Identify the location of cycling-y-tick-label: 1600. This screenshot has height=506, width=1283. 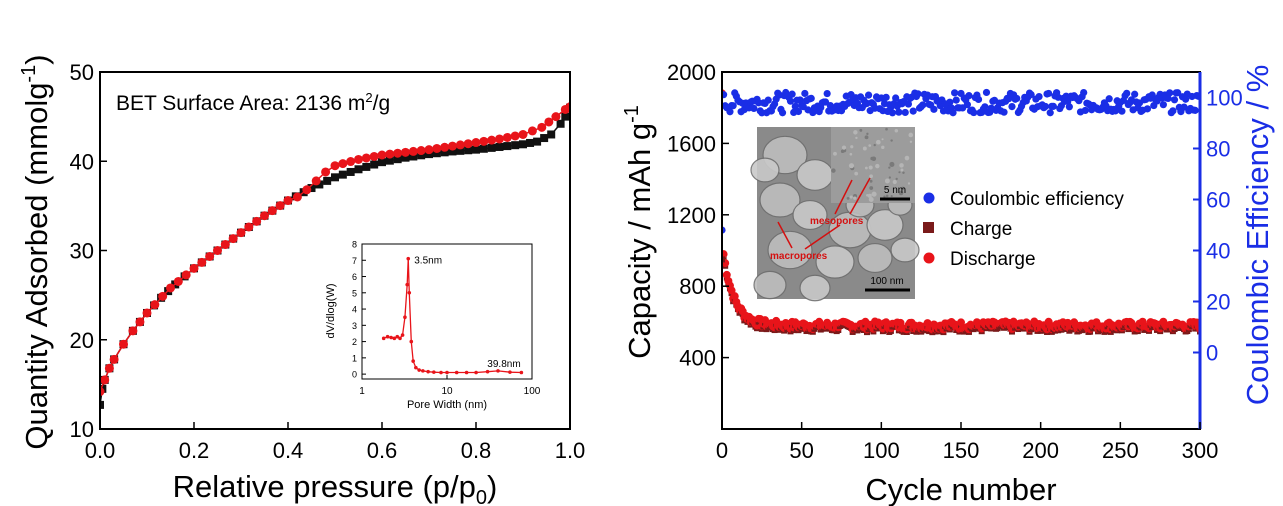
(691, 143).